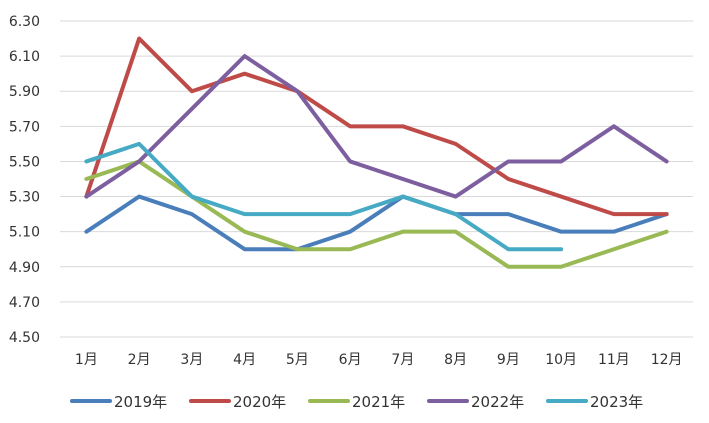 This screenshot has height=423, width=709. I want to click on legend-label: 2019年, so click(140, 402).